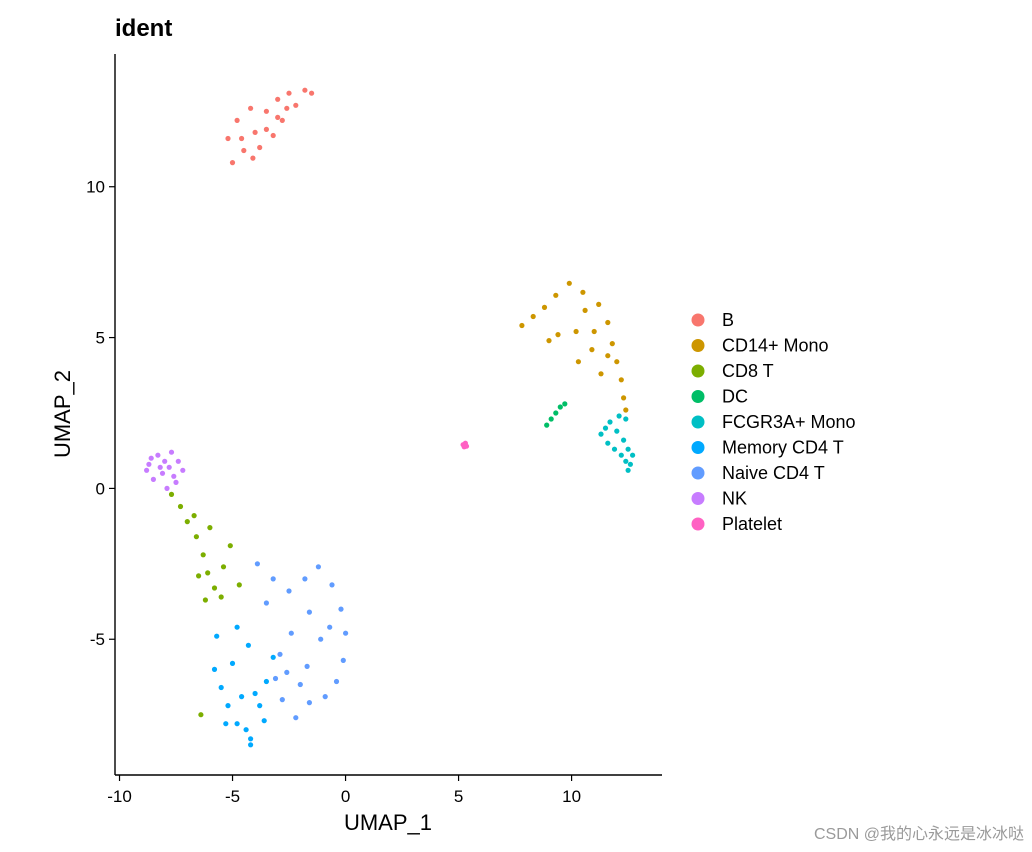 This screenshot has width=1032, height=852. What do you see at coordinates (119, 796) in the screenshot?
I see `x-tick-label-0: -10` at bounding box center [119, 796].